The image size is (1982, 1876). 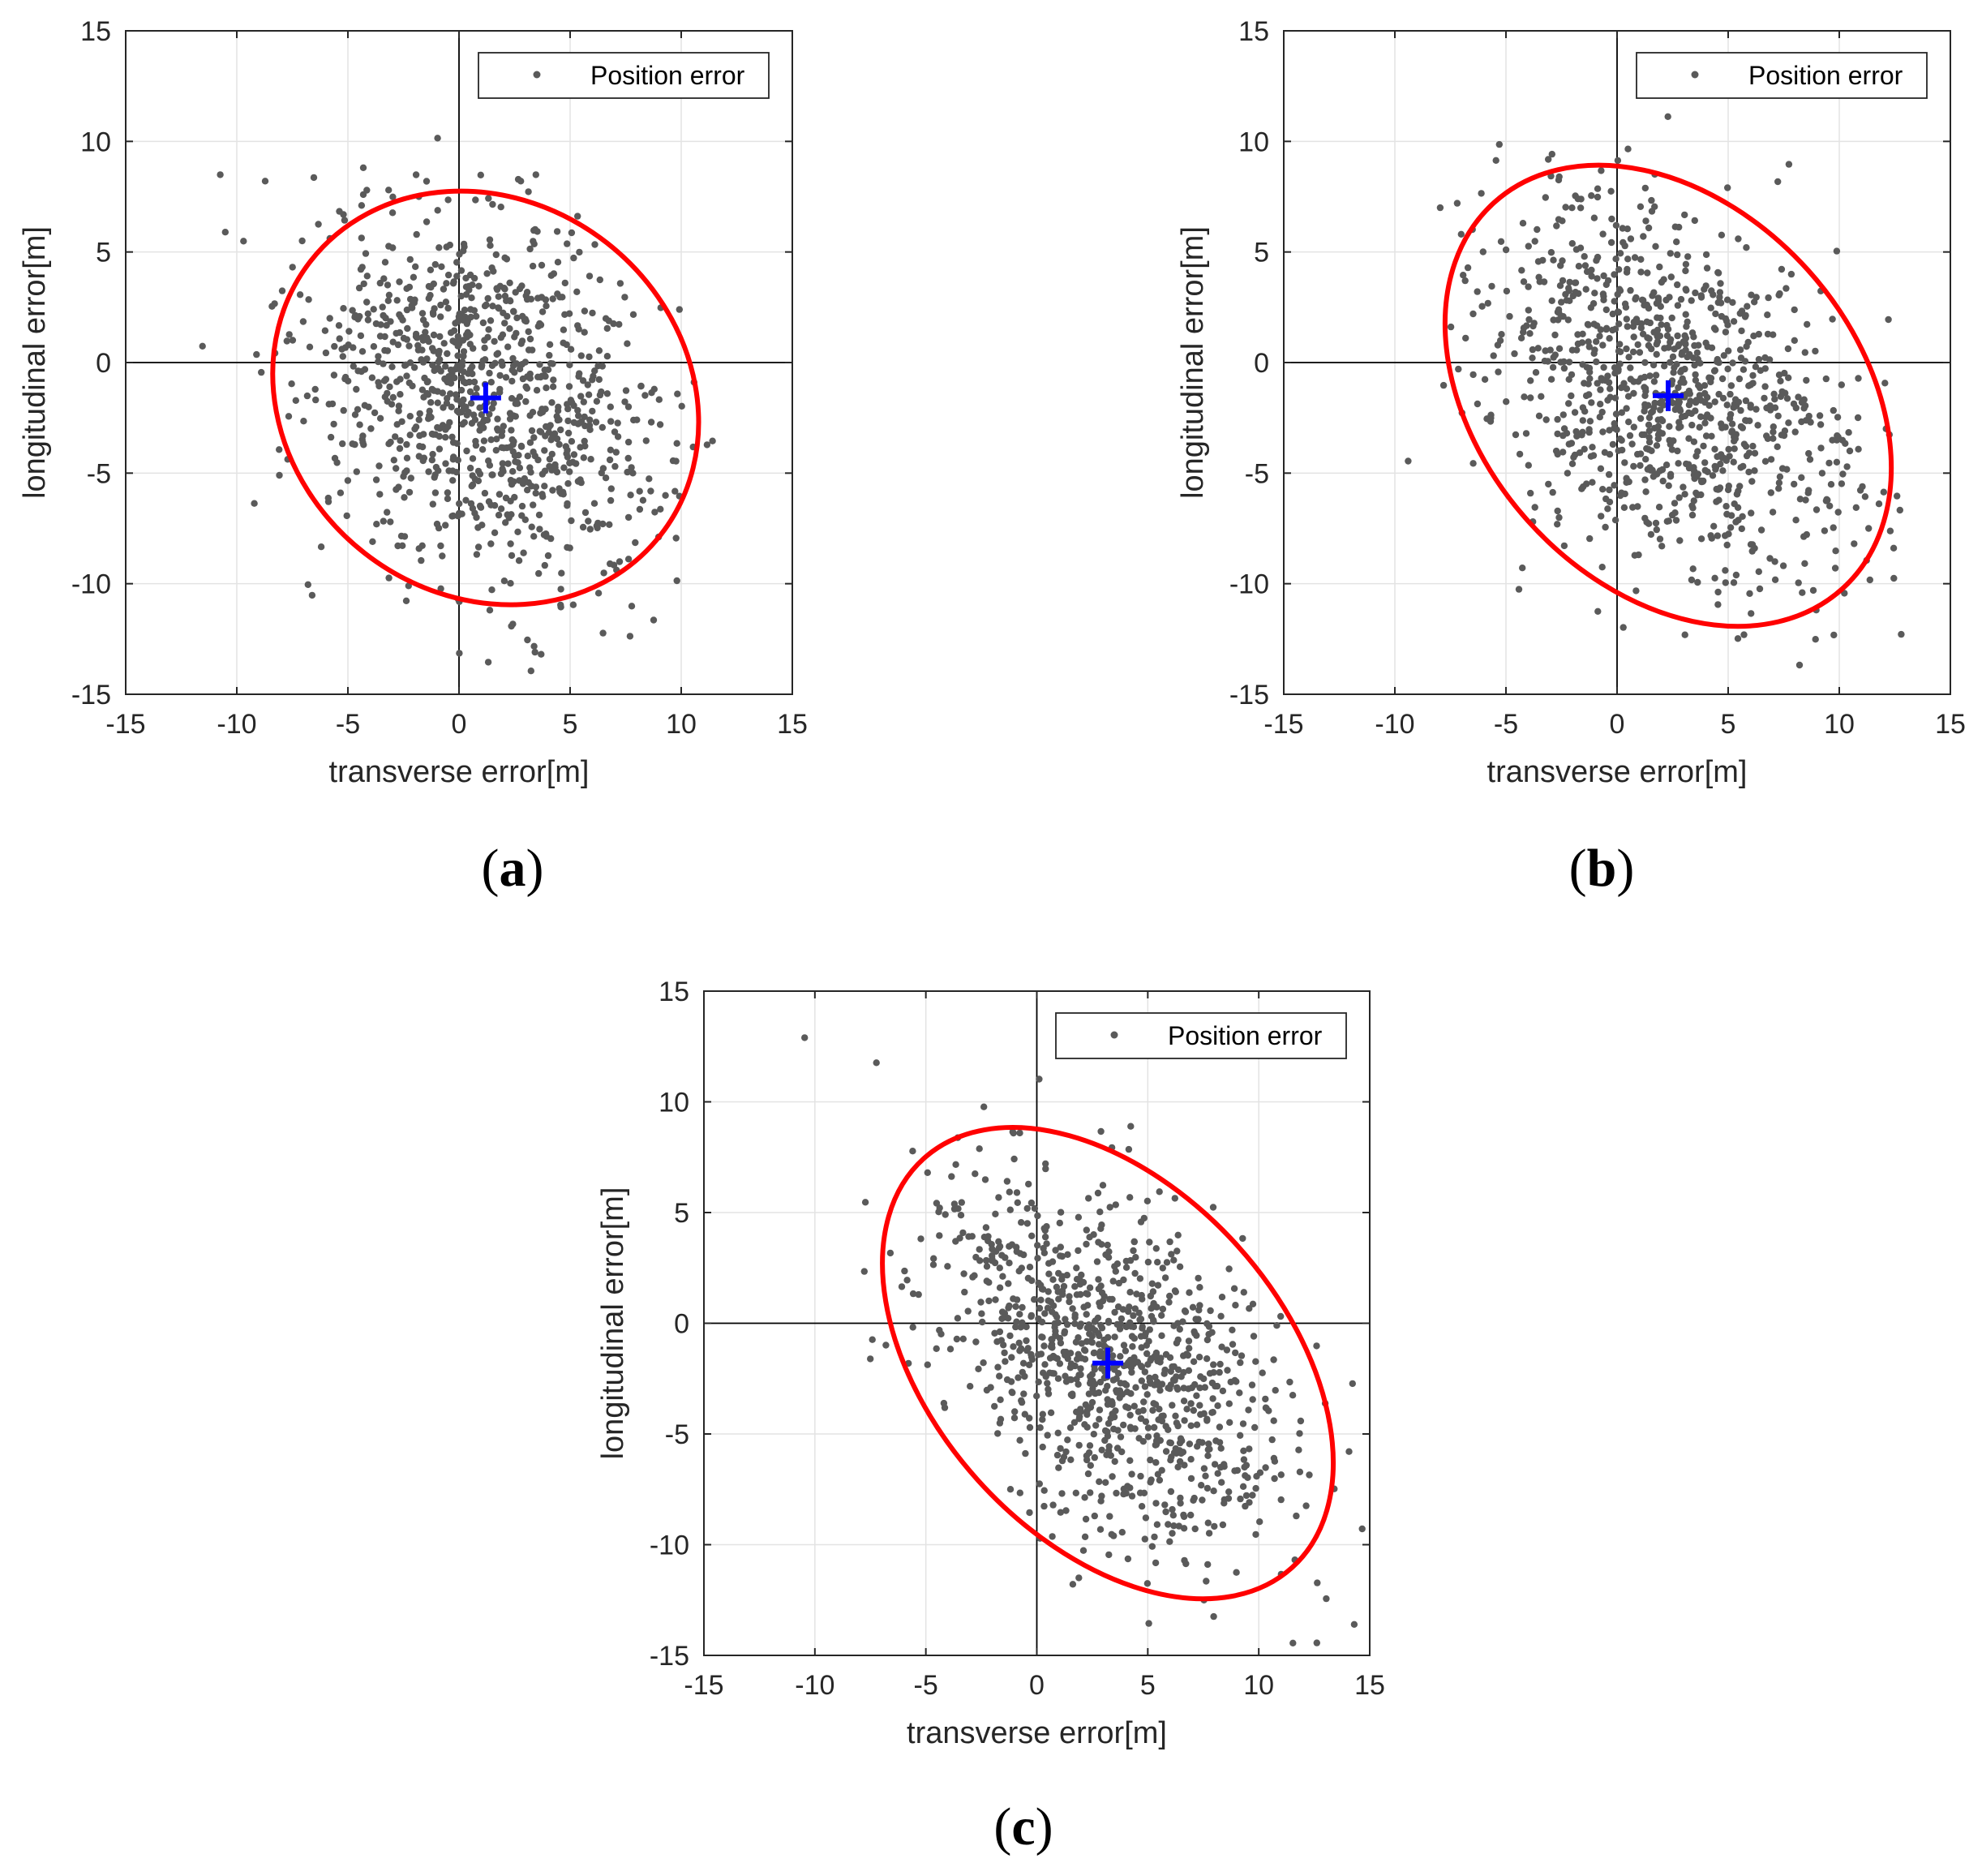 What do you see at coordinates (513, 868) in the screenshot?
I see `panel-label: (a)` at bounding box center [513, 868].